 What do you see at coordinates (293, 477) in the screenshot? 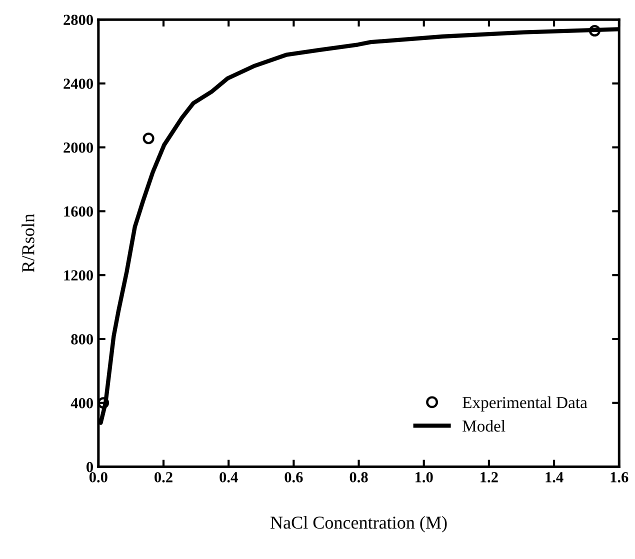
I see `x-tick-label: 0.6` at bounding box center [293, 477].